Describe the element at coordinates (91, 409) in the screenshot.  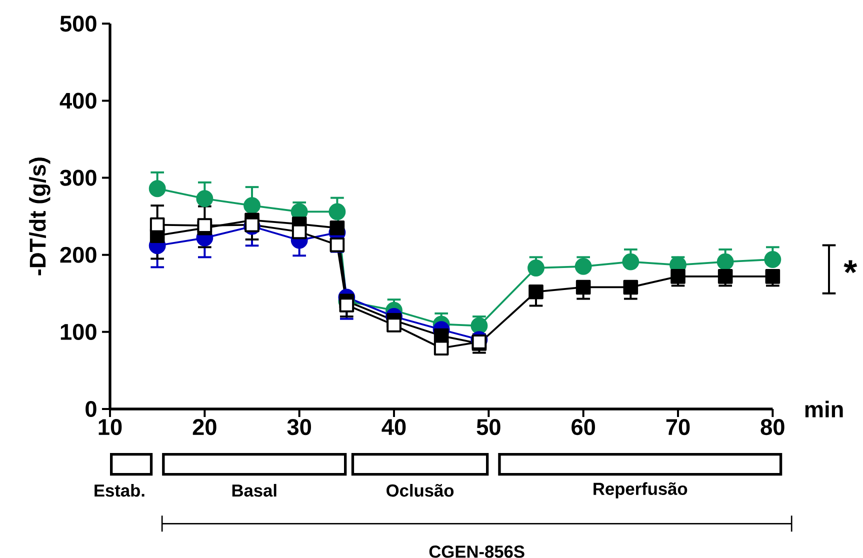
I see `y-tick-label: 0` at that location.